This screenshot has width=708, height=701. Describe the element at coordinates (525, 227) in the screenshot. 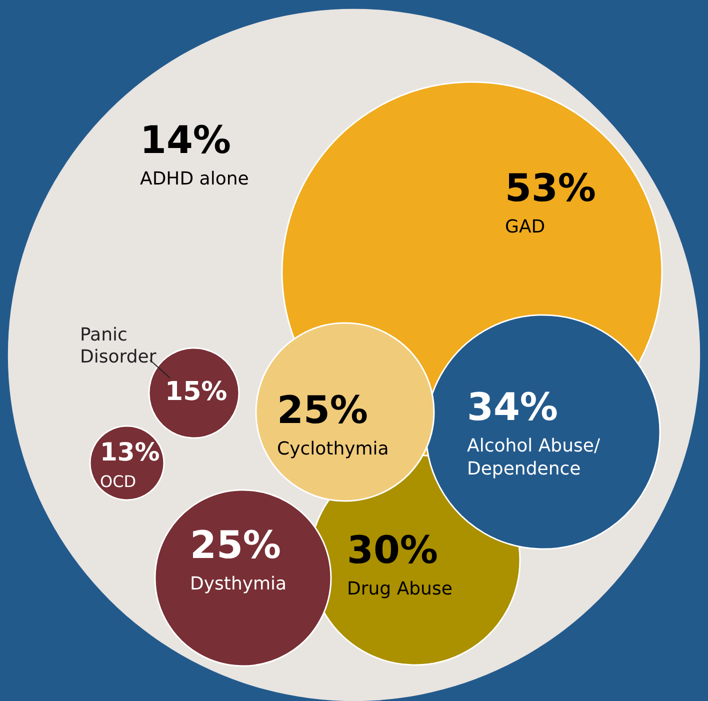

I see `category-label: GAD` at that location.